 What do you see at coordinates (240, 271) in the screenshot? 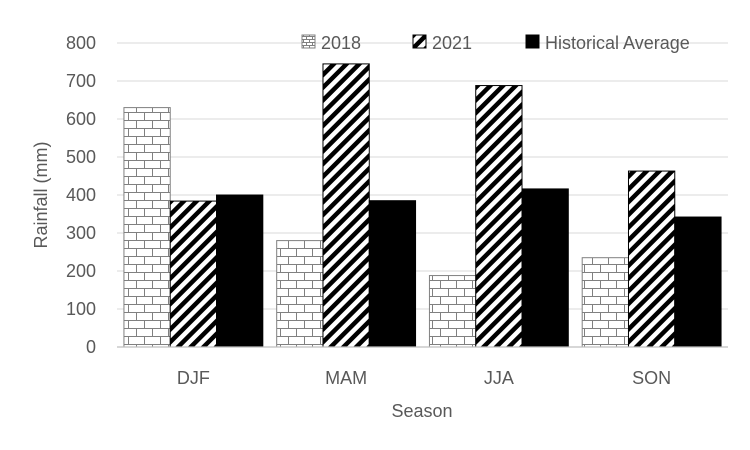
I see `bar-historical-average-djf` at bounding box center [240, 271].